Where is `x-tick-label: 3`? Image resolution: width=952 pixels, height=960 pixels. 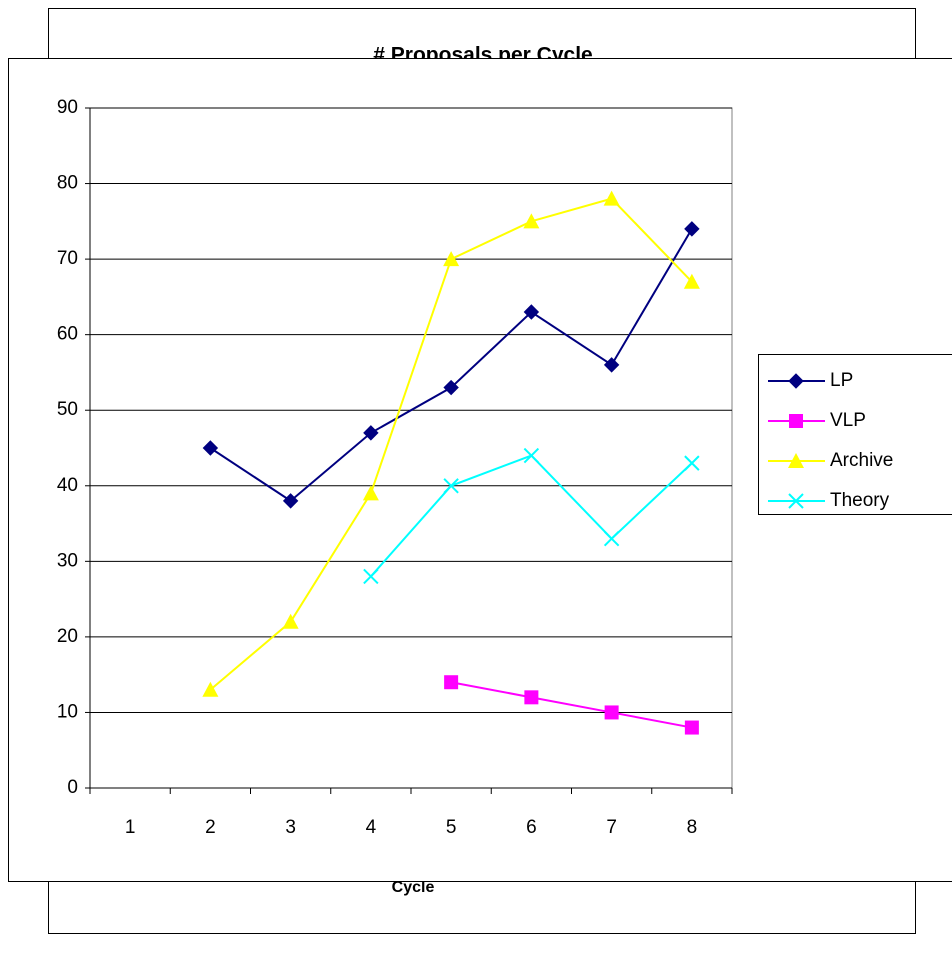
x-tick-label: 3 is located at coordinates (290, 827).